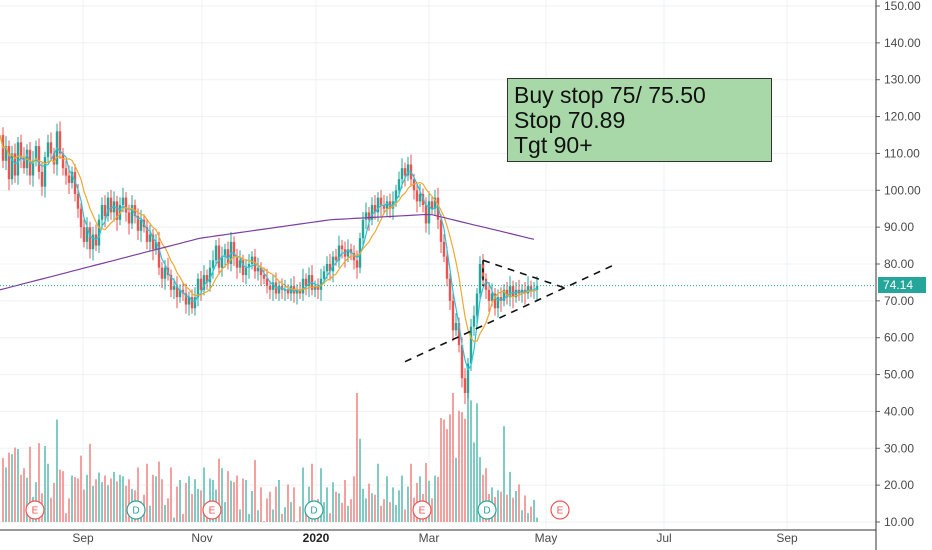 This screenshot has width=932, height=550. Describe the element at coordinates (902, 190) in the screenshot. I see `y-tick-label: 100.00` at that location.